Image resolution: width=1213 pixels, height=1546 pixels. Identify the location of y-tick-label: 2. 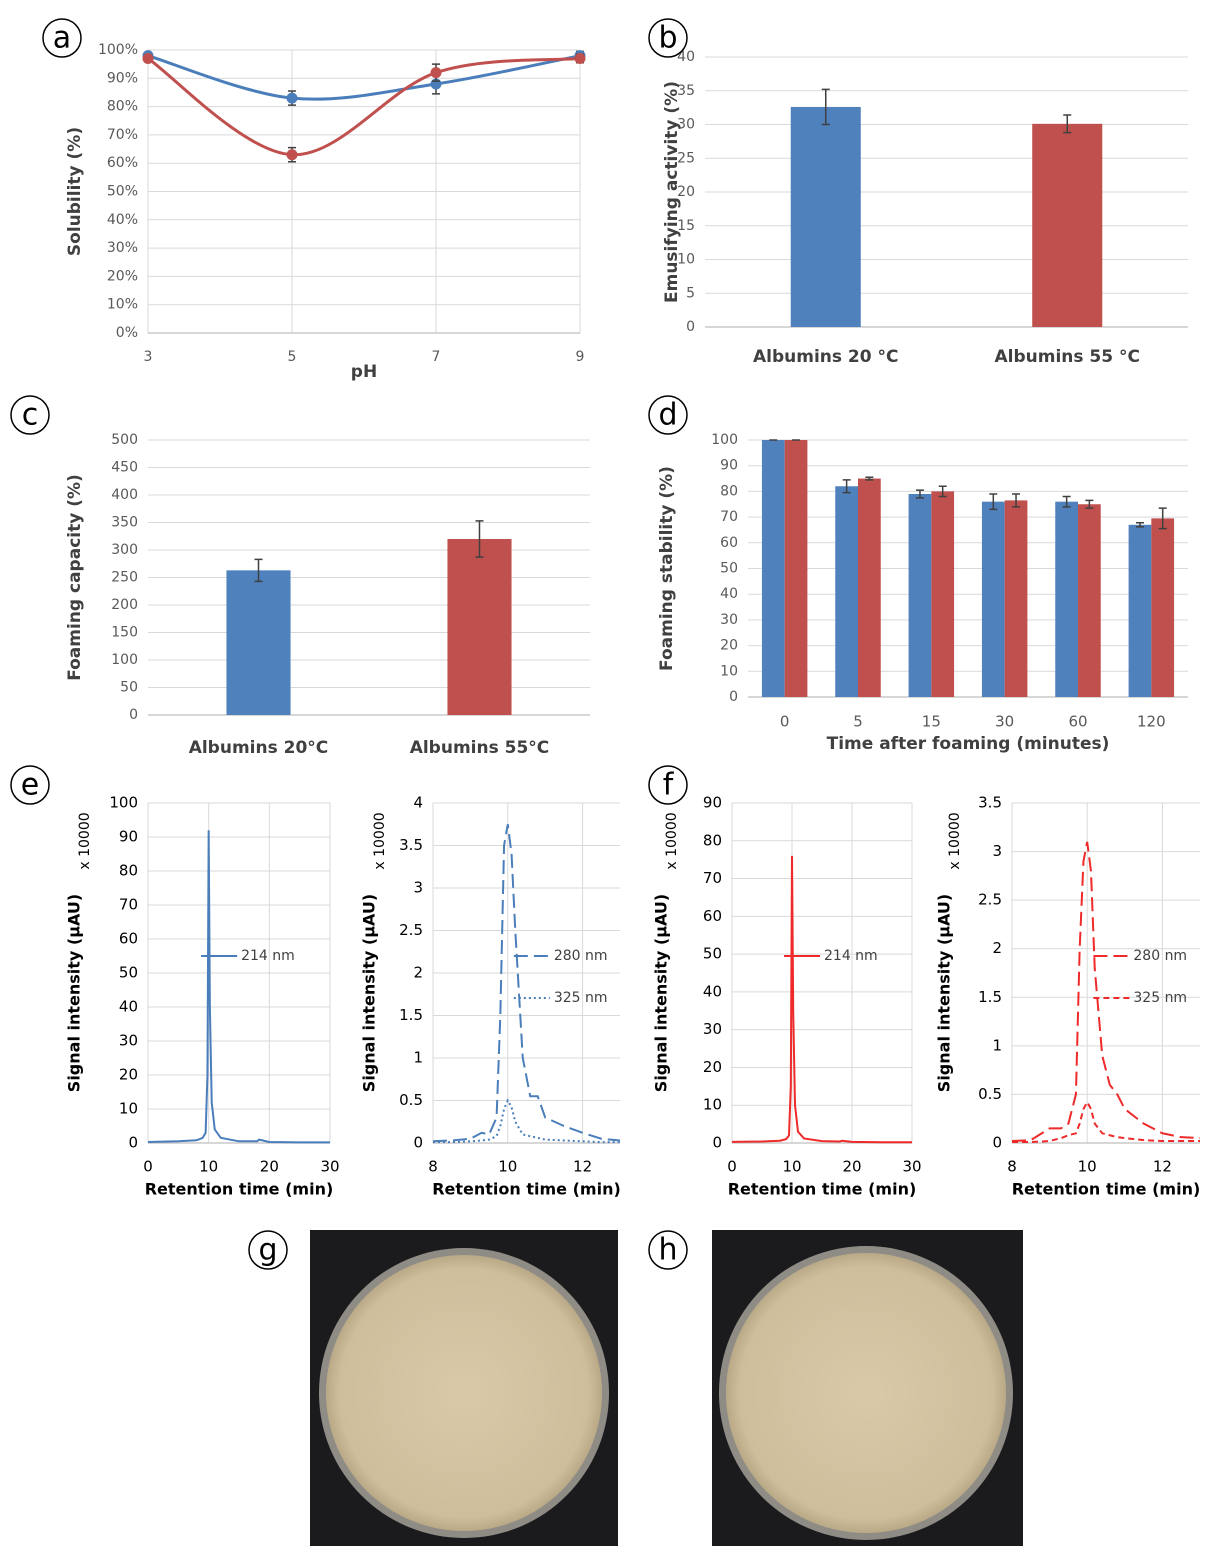
(997, 948).